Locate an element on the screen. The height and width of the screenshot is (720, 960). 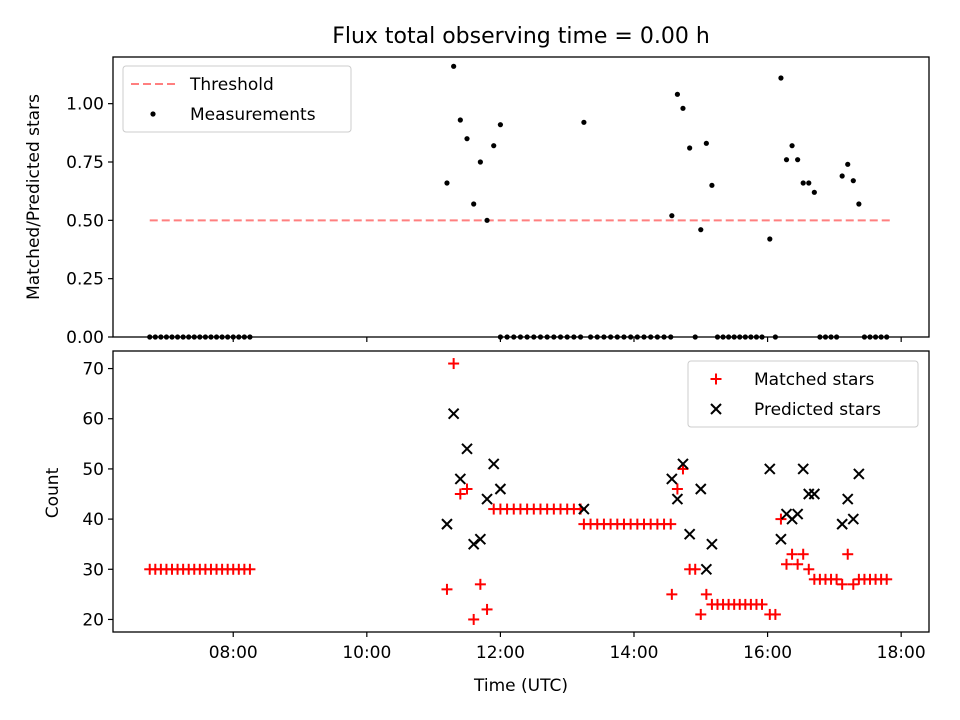
x-tick-label: 16:00 is located at coordinates (767, 653).